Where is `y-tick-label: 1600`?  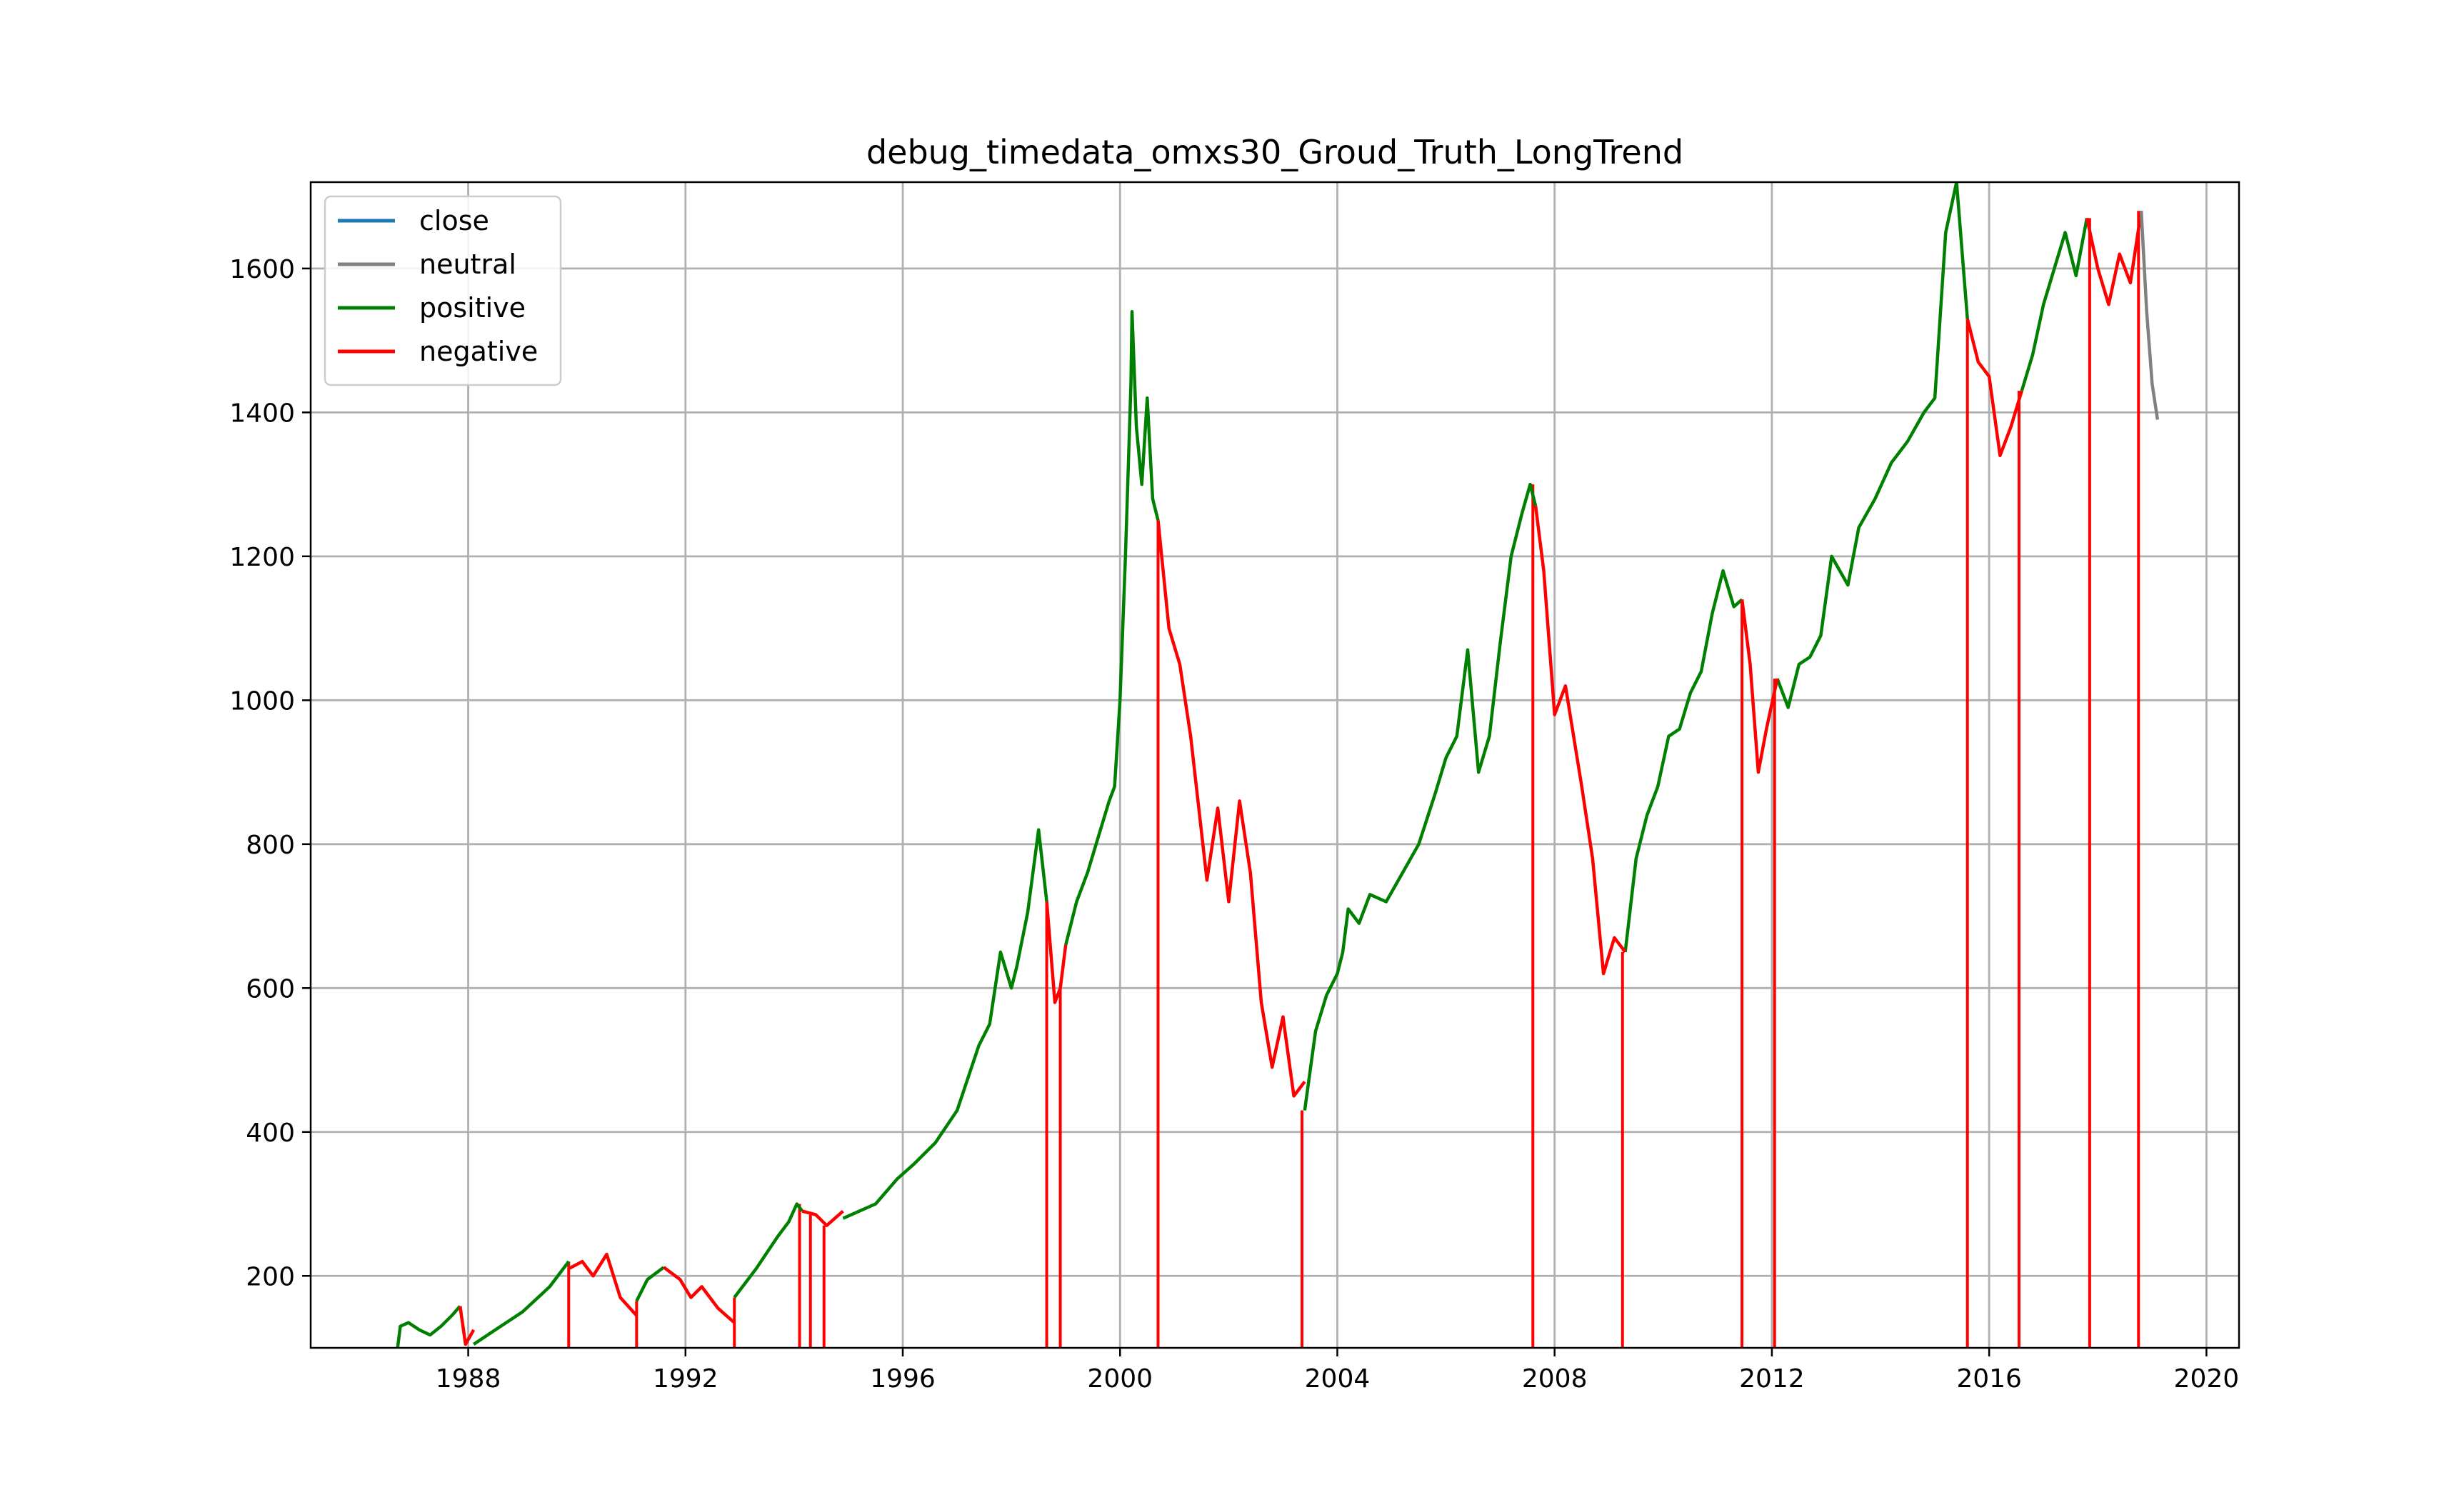
y-tick-label: 1600 is located at coordinates (262, 269).